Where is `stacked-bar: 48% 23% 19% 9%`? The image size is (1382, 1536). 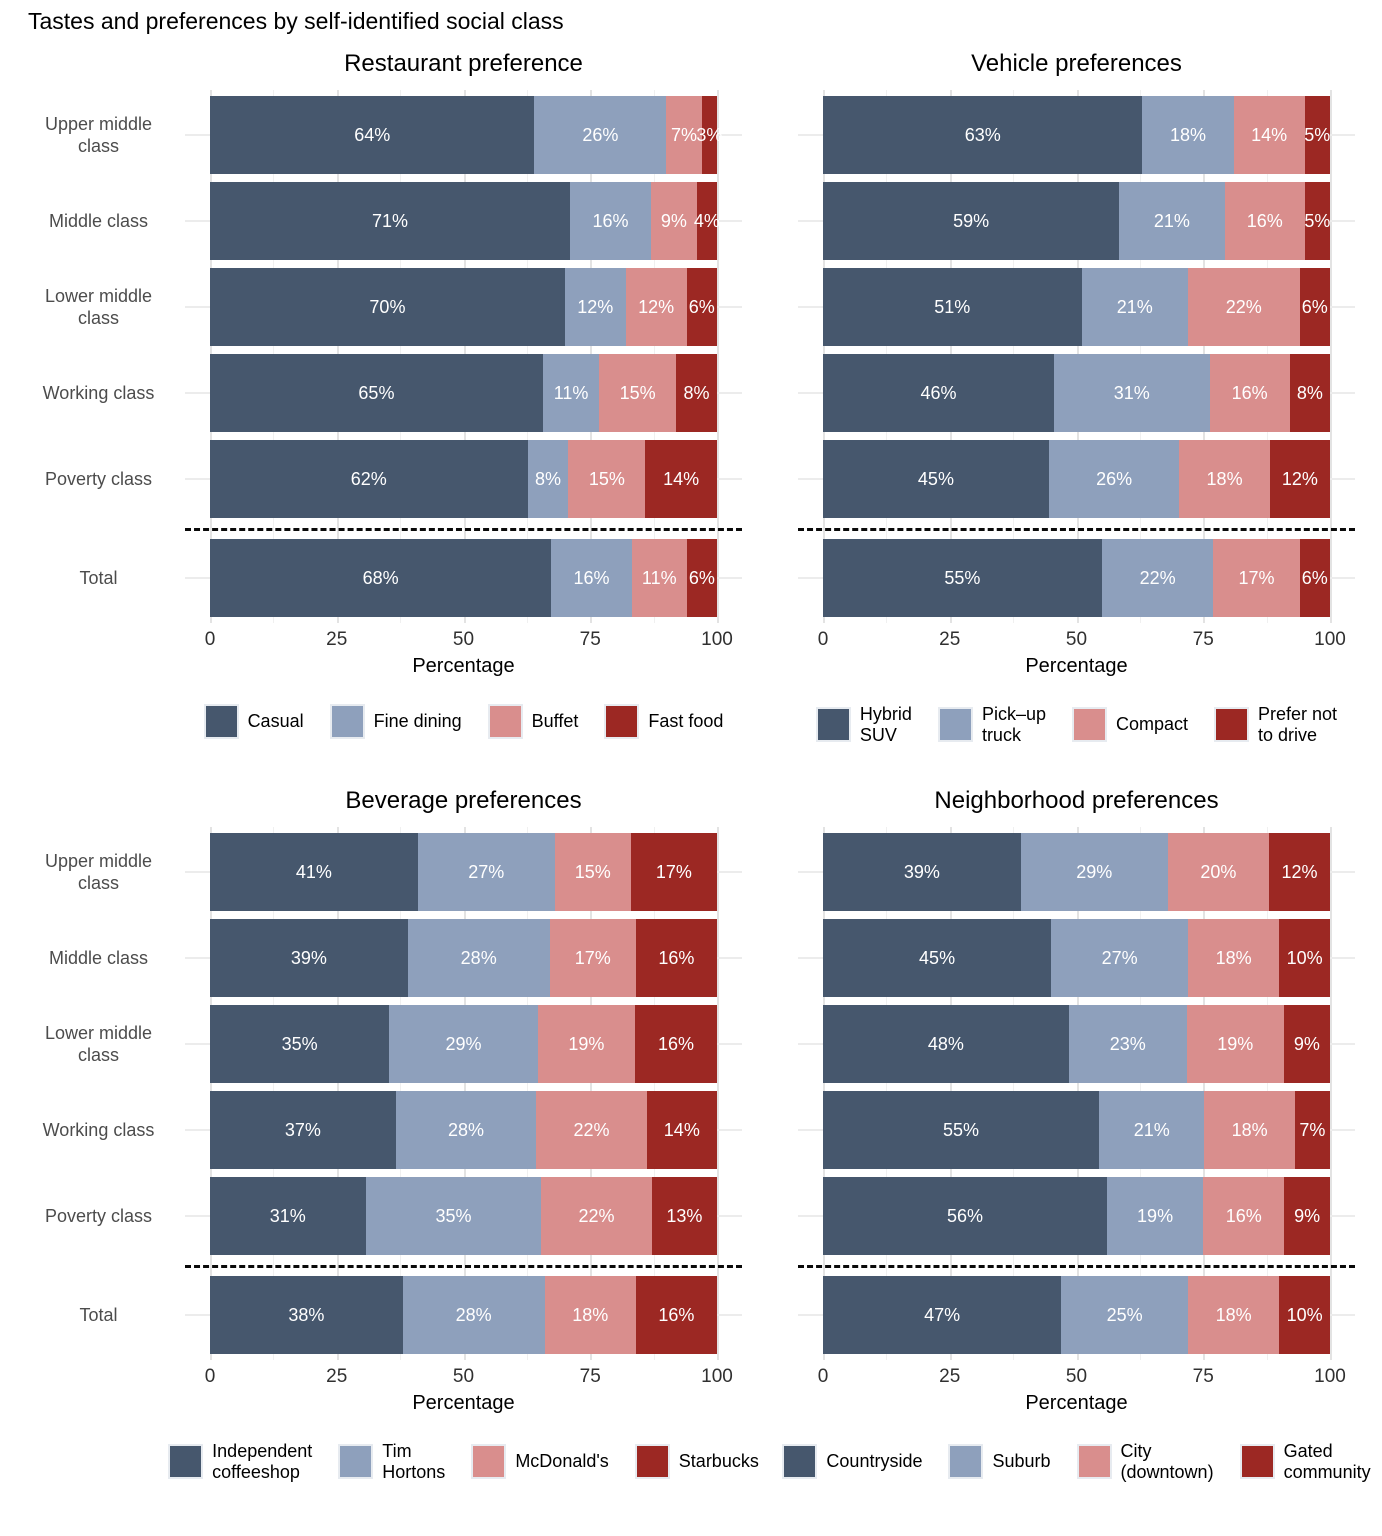 stacked-bar: 48% 23% 19% 9% is located at coordinates (1076, 1044).